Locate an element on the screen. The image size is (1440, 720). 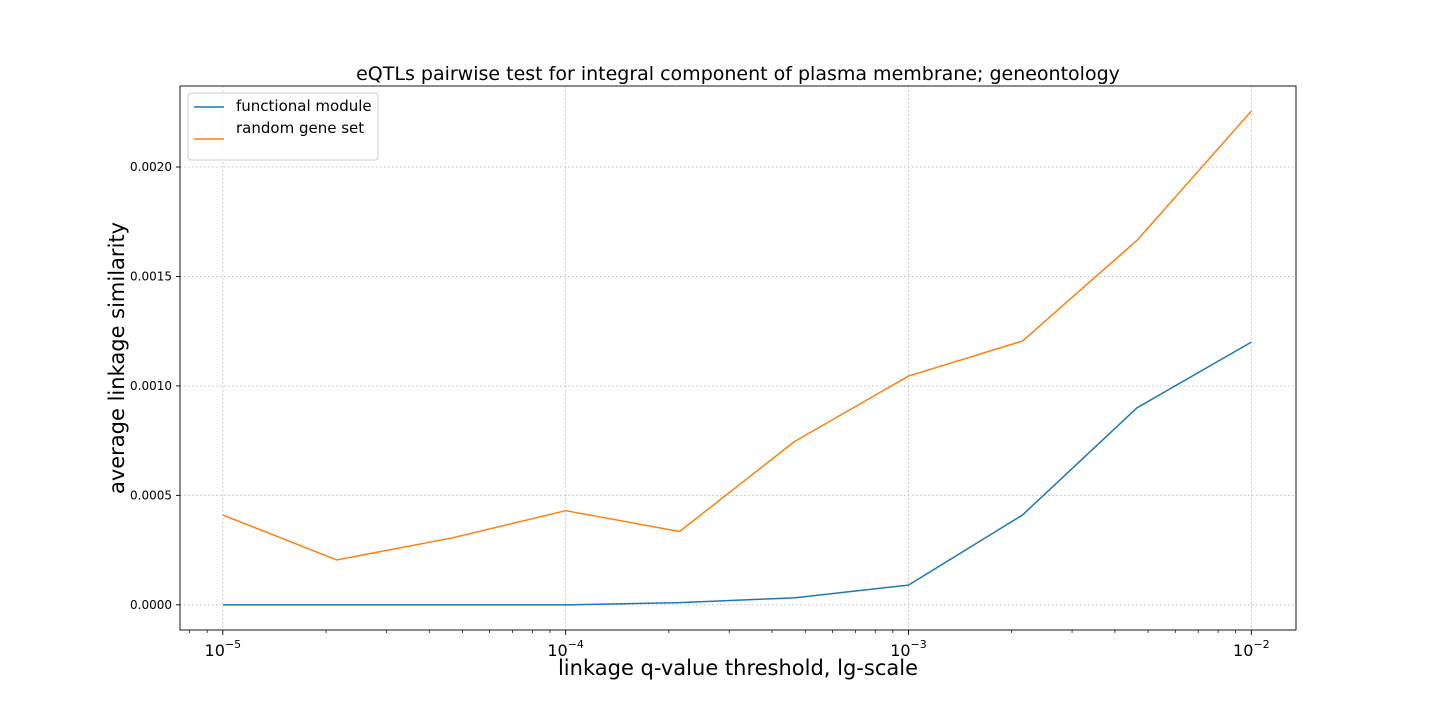
x-tick-exponent: −2 is located at coordinates (1261, 644).